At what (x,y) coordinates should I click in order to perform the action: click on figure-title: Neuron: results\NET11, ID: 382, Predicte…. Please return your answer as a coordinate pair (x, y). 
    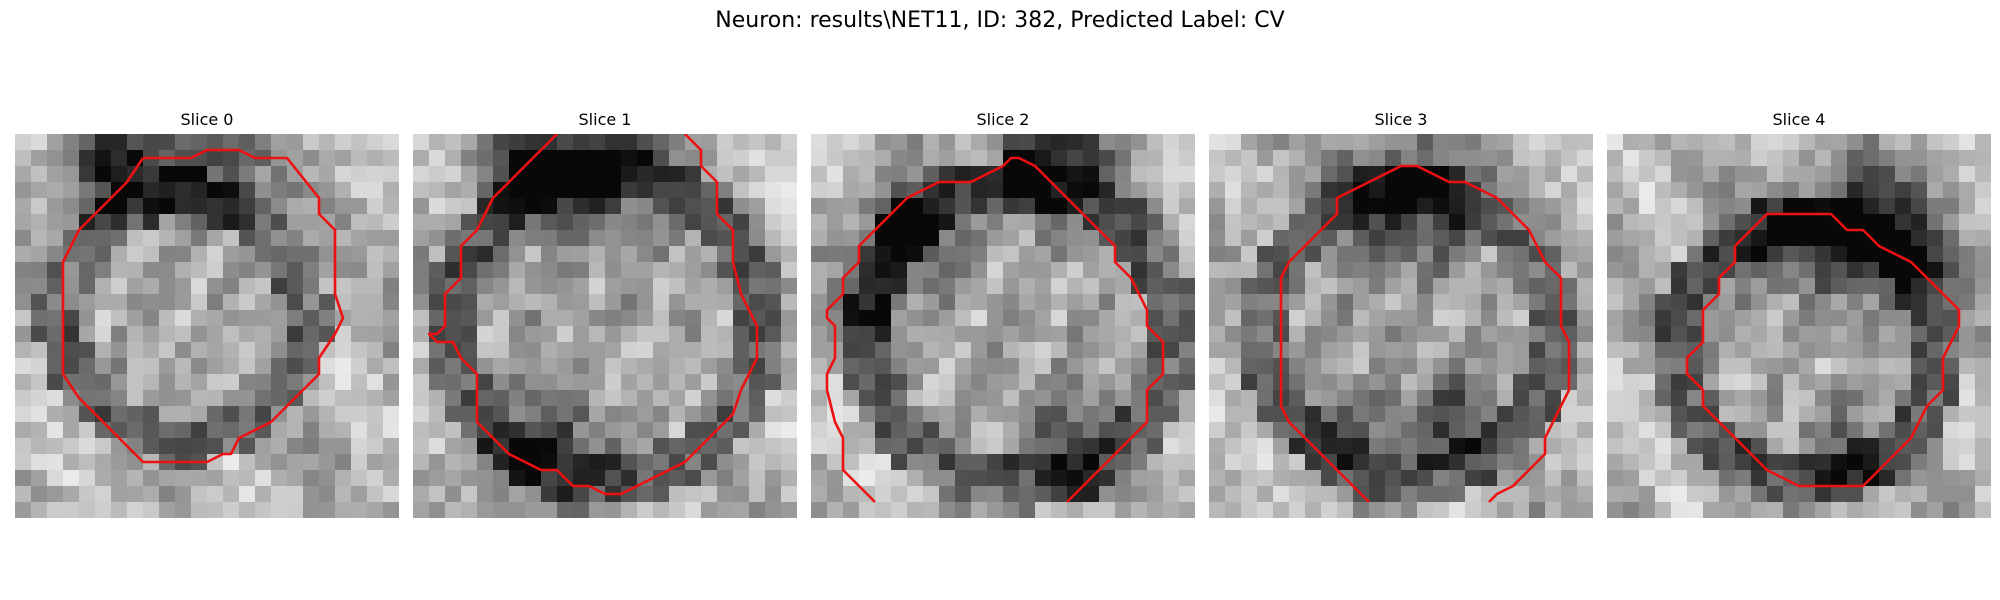
    Looking at the image, I should click on (1000, 20).